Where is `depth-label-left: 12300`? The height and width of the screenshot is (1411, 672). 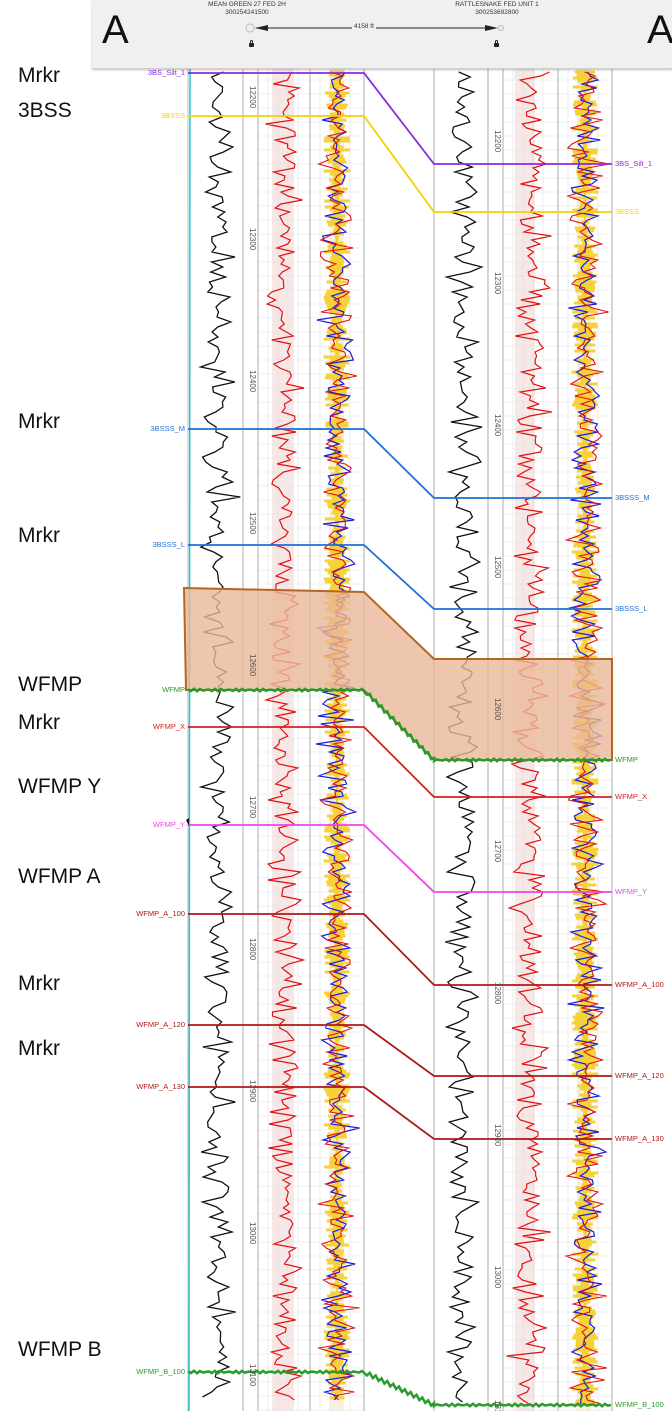
depth-label-left: 12300 is located at coordinates (252, 239).